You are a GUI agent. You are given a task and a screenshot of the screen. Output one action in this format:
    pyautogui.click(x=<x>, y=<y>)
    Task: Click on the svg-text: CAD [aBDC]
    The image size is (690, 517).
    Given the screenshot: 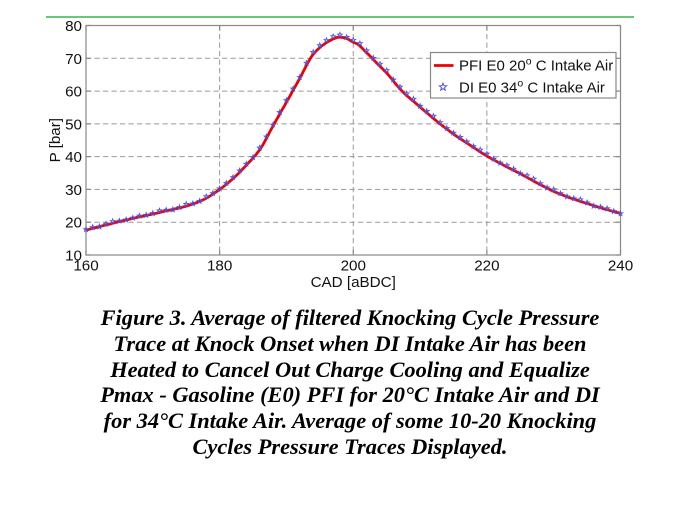 What is the action you would take?
    pyautogui.click(x=353, y=282)
    